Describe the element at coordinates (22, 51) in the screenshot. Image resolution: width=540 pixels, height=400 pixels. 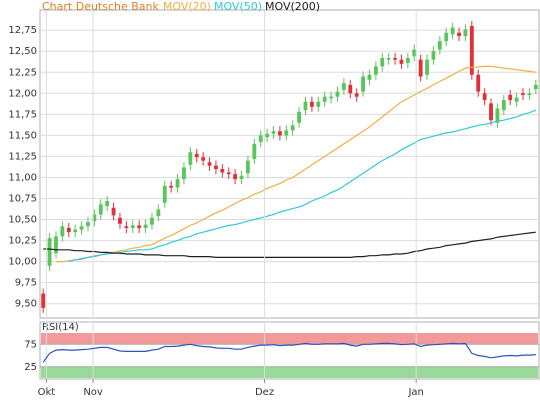
I see `y-tick-label: 12,50` at that location.